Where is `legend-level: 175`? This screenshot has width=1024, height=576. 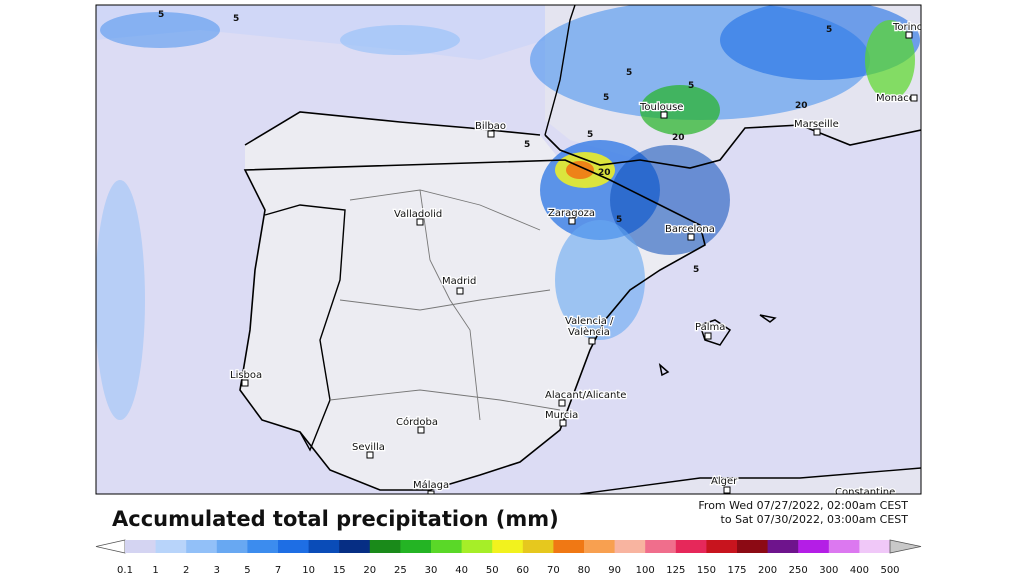
legend-level: 175 is located at coordinates (736, 570).